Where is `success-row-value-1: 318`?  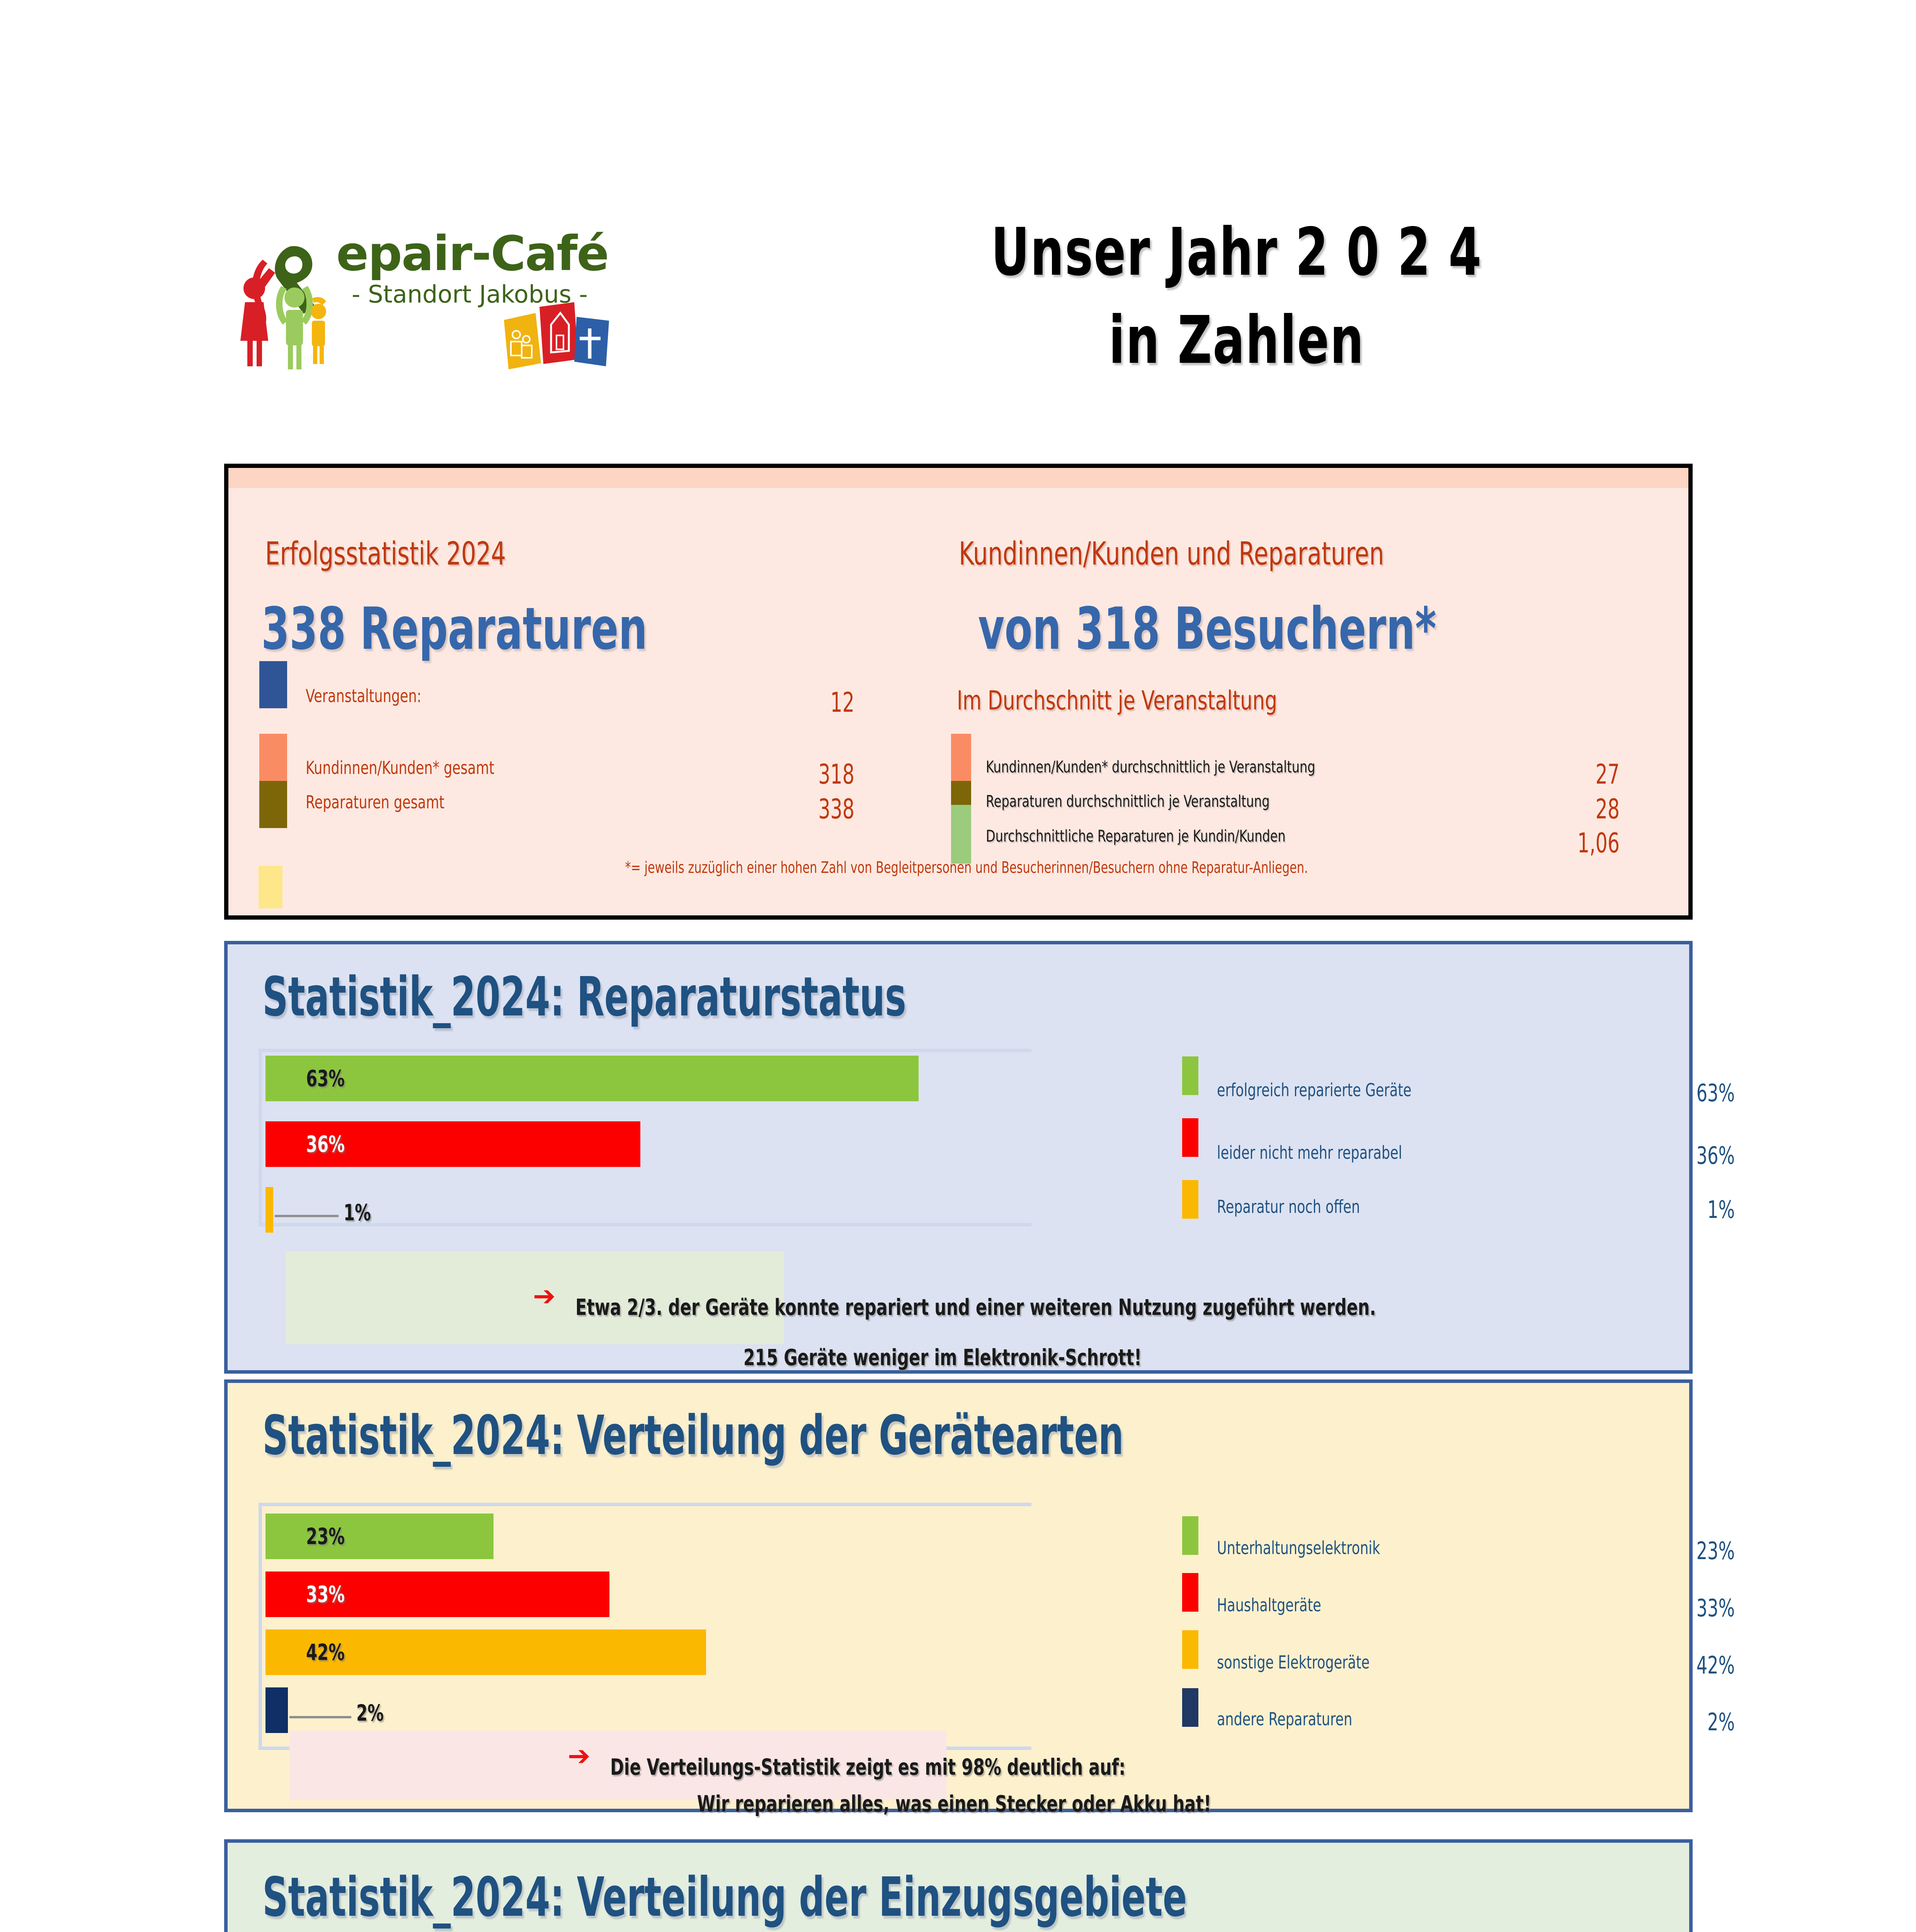
success-row-value-1: 318 is located at coordinates (836, 774).